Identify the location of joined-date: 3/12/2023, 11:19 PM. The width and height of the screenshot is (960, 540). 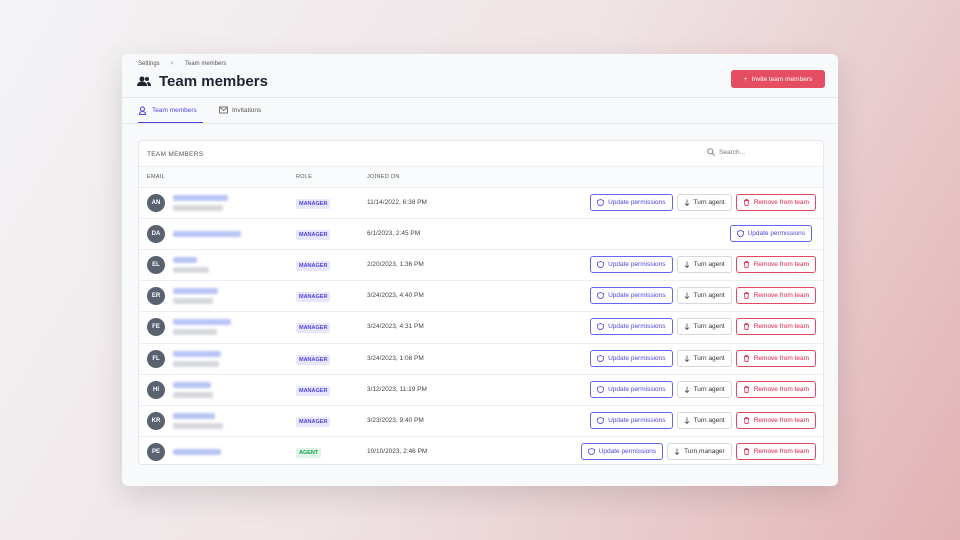
(397, 389).